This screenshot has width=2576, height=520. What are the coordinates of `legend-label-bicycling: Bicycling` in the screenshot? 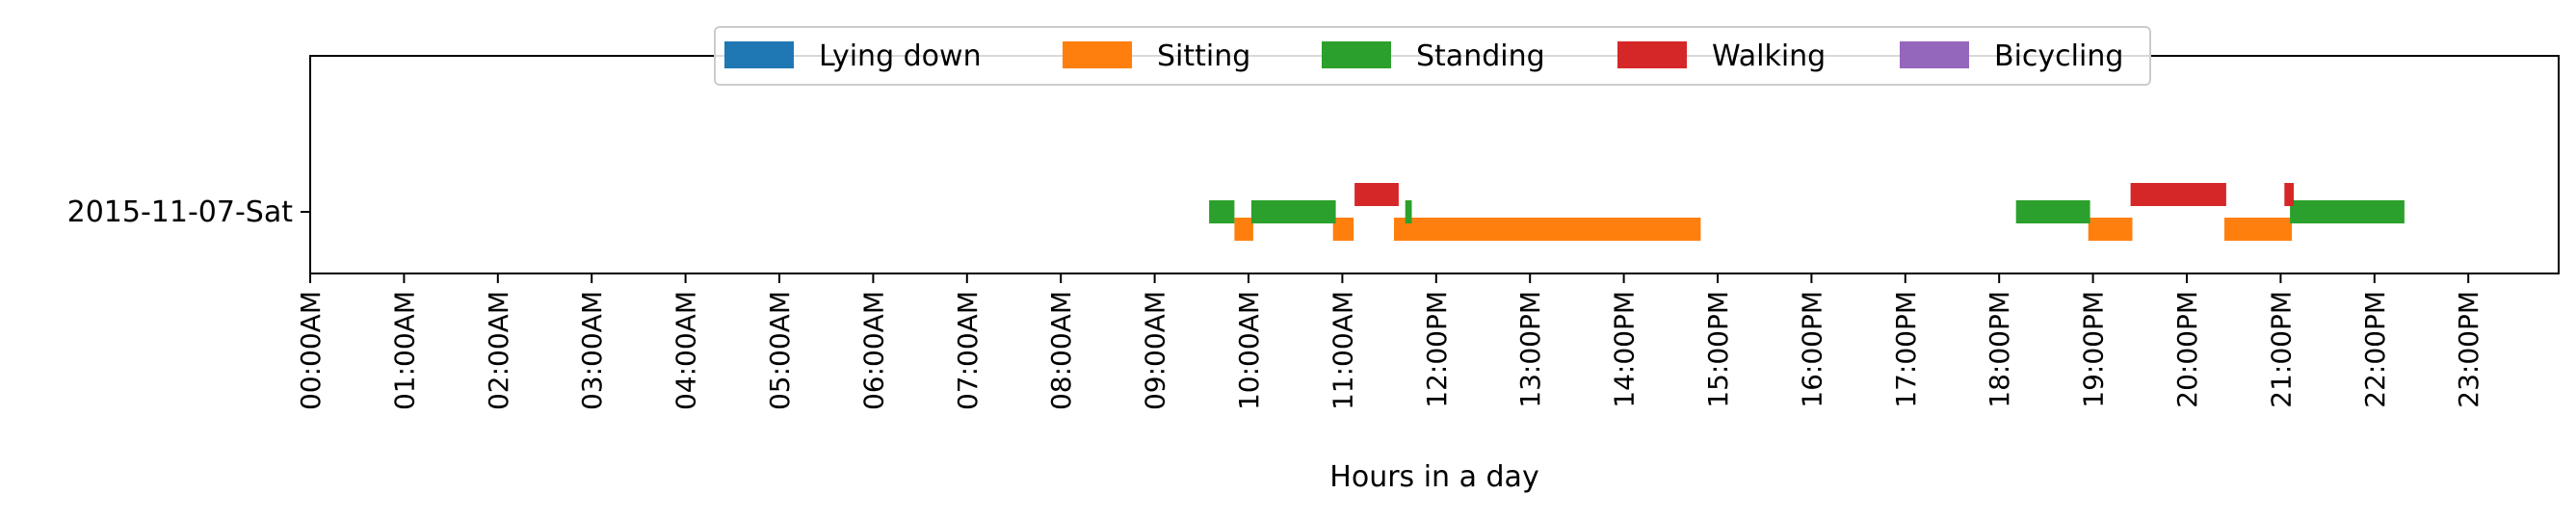 It's located at (2058, 56).